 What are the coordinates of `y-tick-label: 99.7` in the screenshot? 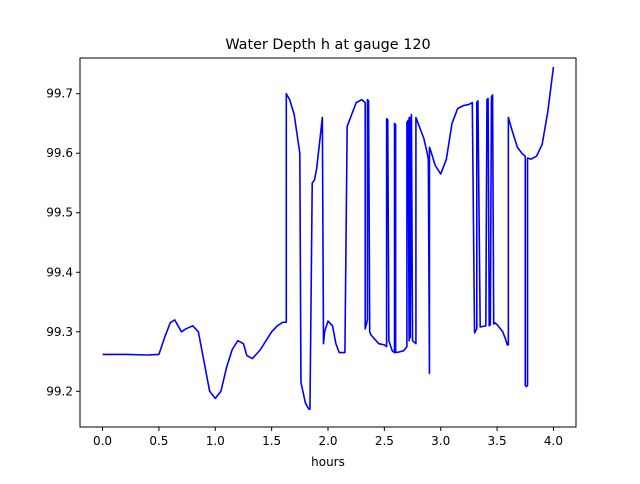 It's located at (59, 94).